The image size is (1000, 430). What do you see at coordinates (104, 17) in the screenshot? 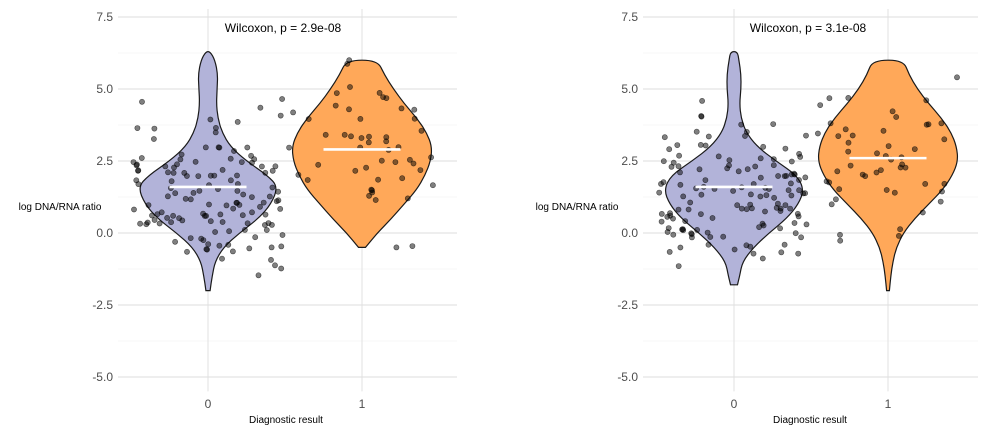
I see `y-tick-label: 7.5` at bounding box center [104, 17].